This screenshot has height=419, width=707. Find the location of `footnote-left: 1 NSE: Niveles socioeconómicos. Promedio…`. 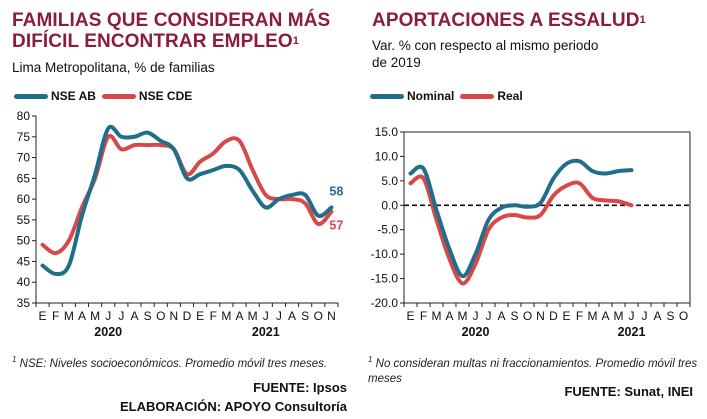

footnote-left: 1 NSE: Niveles socioeconómicos. Promedio… is located at coordinates (170, 362).